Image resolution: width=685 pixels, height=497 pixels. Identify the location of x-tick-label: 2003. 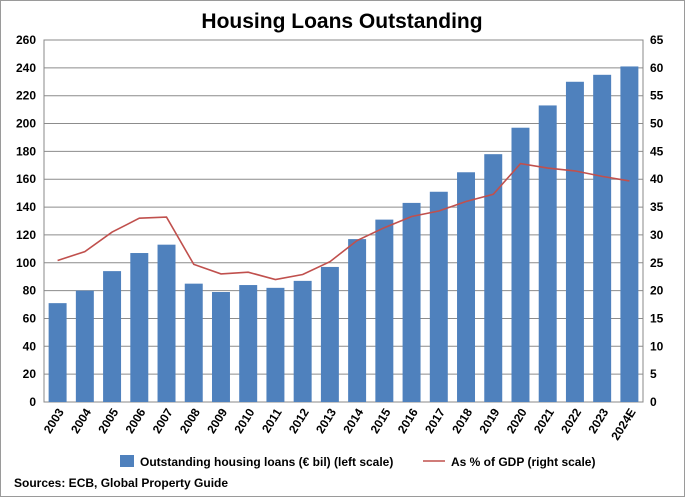
(54, 421).